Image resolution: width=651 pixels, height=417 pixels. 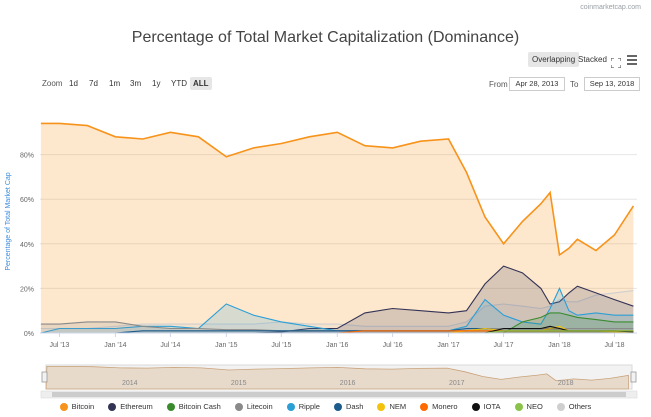 What do you see at coordinates (136, 83) in the screenshot?
I see `zoom-3m-button: 3m` at bounding box center [136, 83].